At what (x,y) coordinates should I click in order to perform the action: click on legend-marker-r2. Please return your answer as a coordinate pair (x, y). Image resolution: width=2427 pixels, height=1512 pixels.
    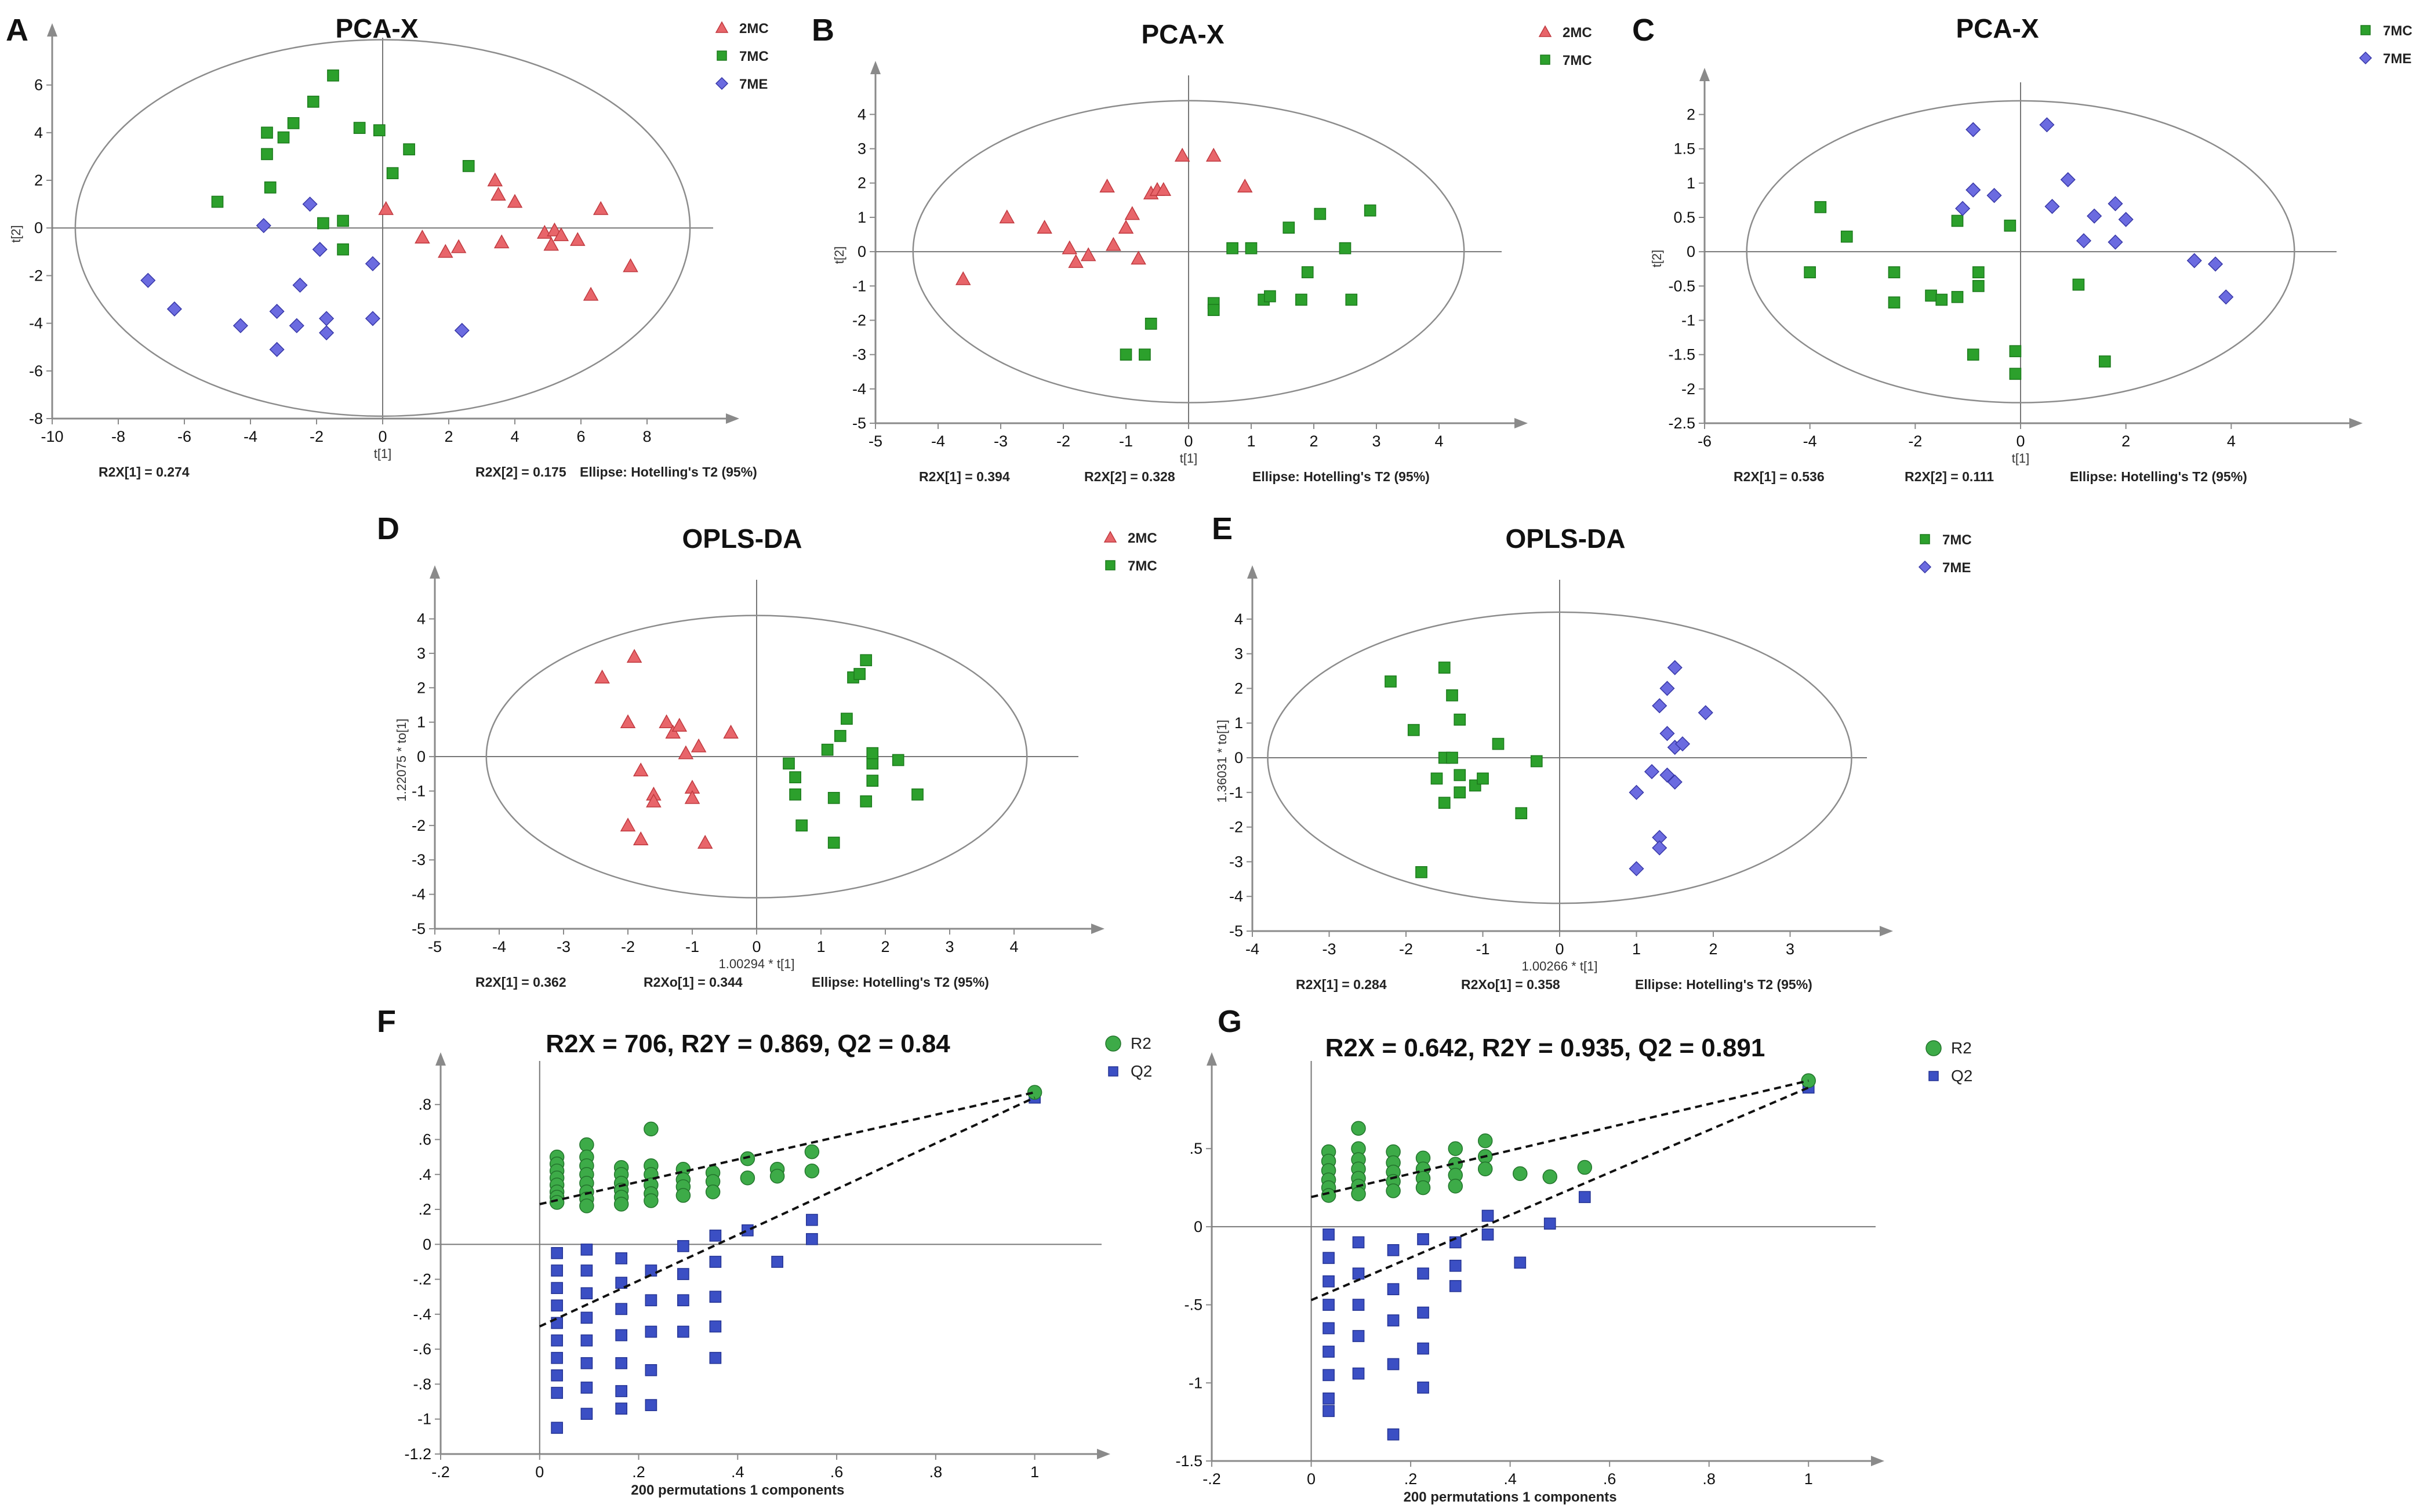
    Looking at the image, I should click on (1113, 1043).